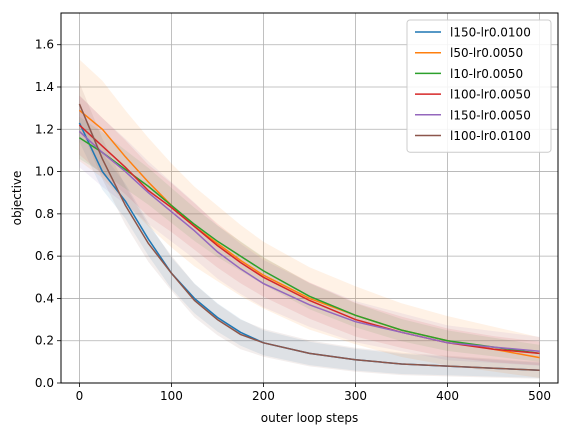 This screenshot has width=570, height=436. Describe the element at coordinates (490, 136) in the screenshot. I see `legend-label: l100-lr0.0100` at that location.